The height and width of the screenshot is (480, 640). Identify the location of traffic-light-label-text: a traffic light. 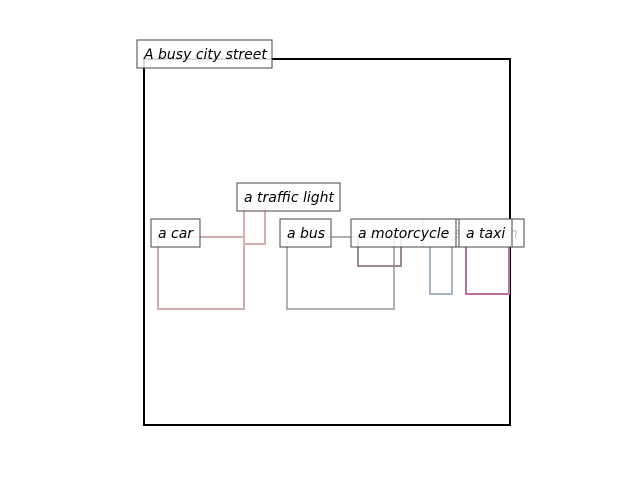
(289, 198).